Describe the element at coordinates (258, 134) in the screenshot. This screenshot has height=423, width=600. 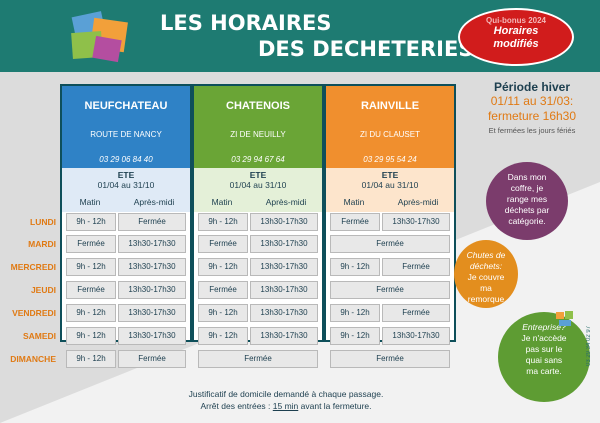
I see `site-address: ZI DE NEUILLY` at that location.